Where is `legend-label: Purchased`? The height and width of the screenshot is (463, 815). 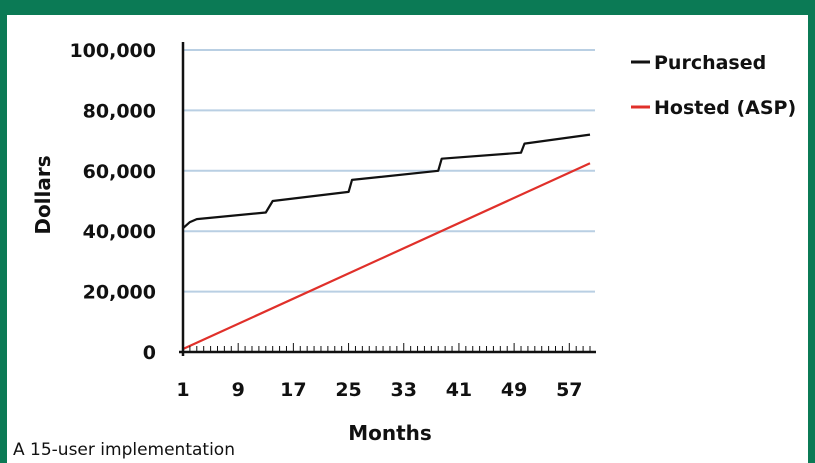
legend-label: Purchased is located at coordinates (710, 63).